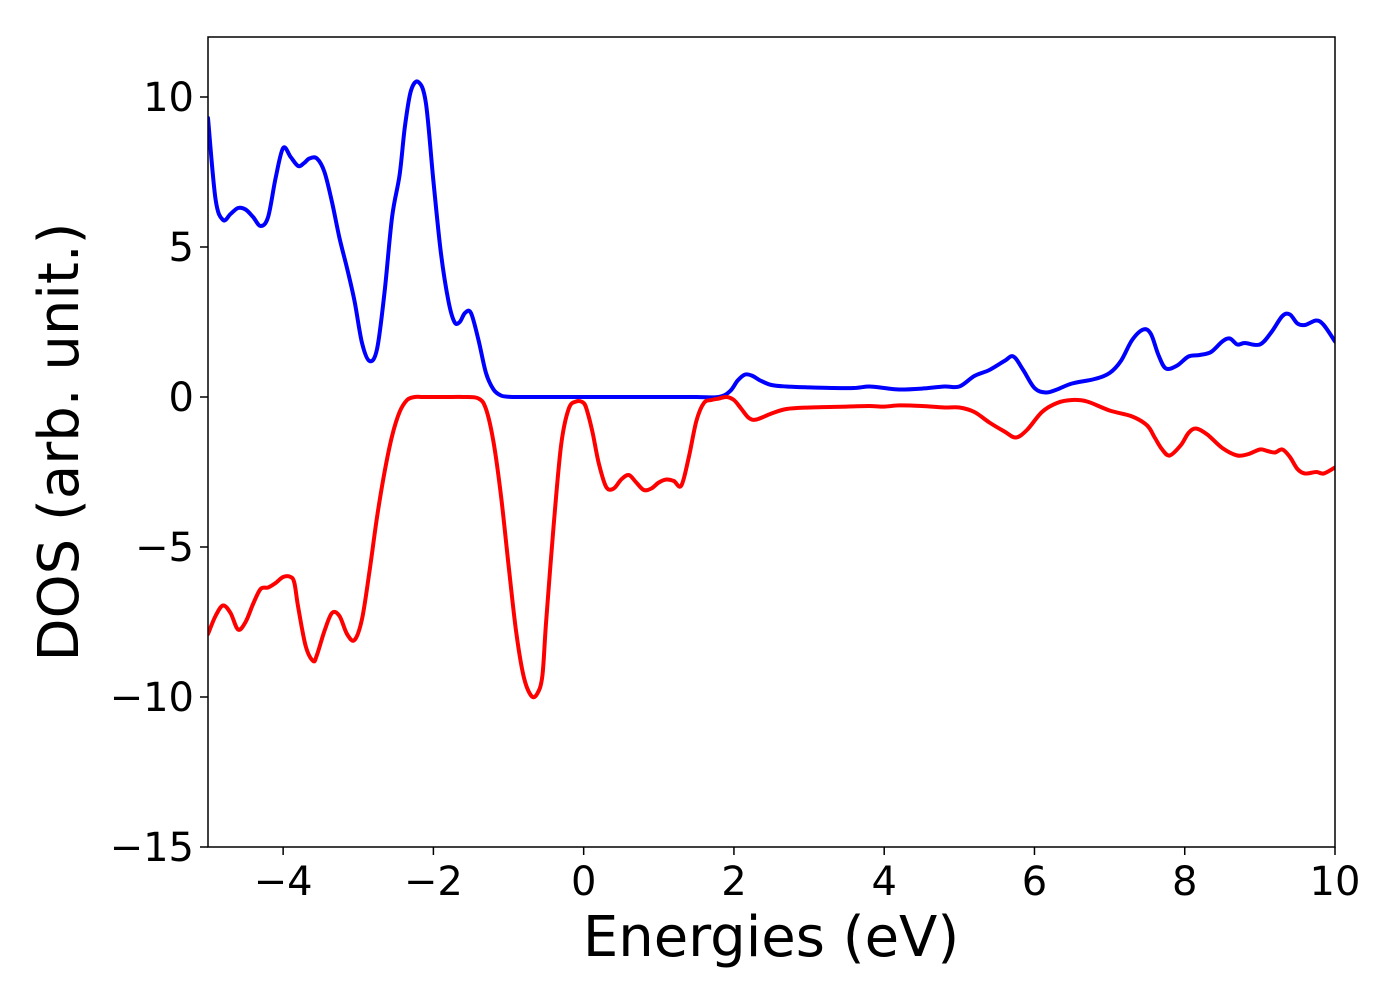  Describe the element at coordinates (164, 548) in the screenshot. I see `y-tick-label: −5` at that location.